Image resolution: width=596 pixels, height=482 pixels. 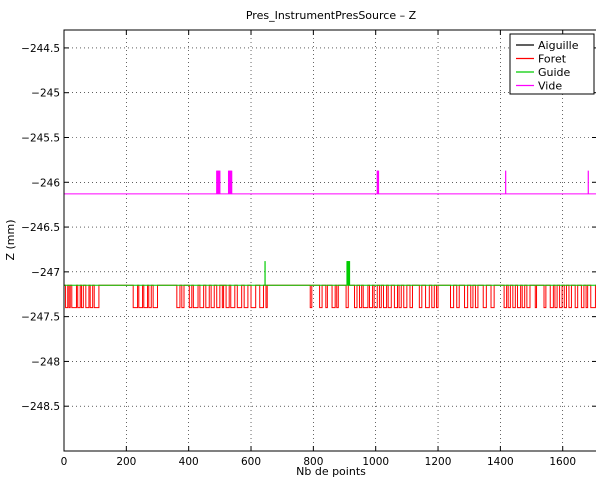 What do you see at coordinates (331, 471) in the screenshot?
I see `x-axis-label: Nb de points` at bounding box center [331, 471].